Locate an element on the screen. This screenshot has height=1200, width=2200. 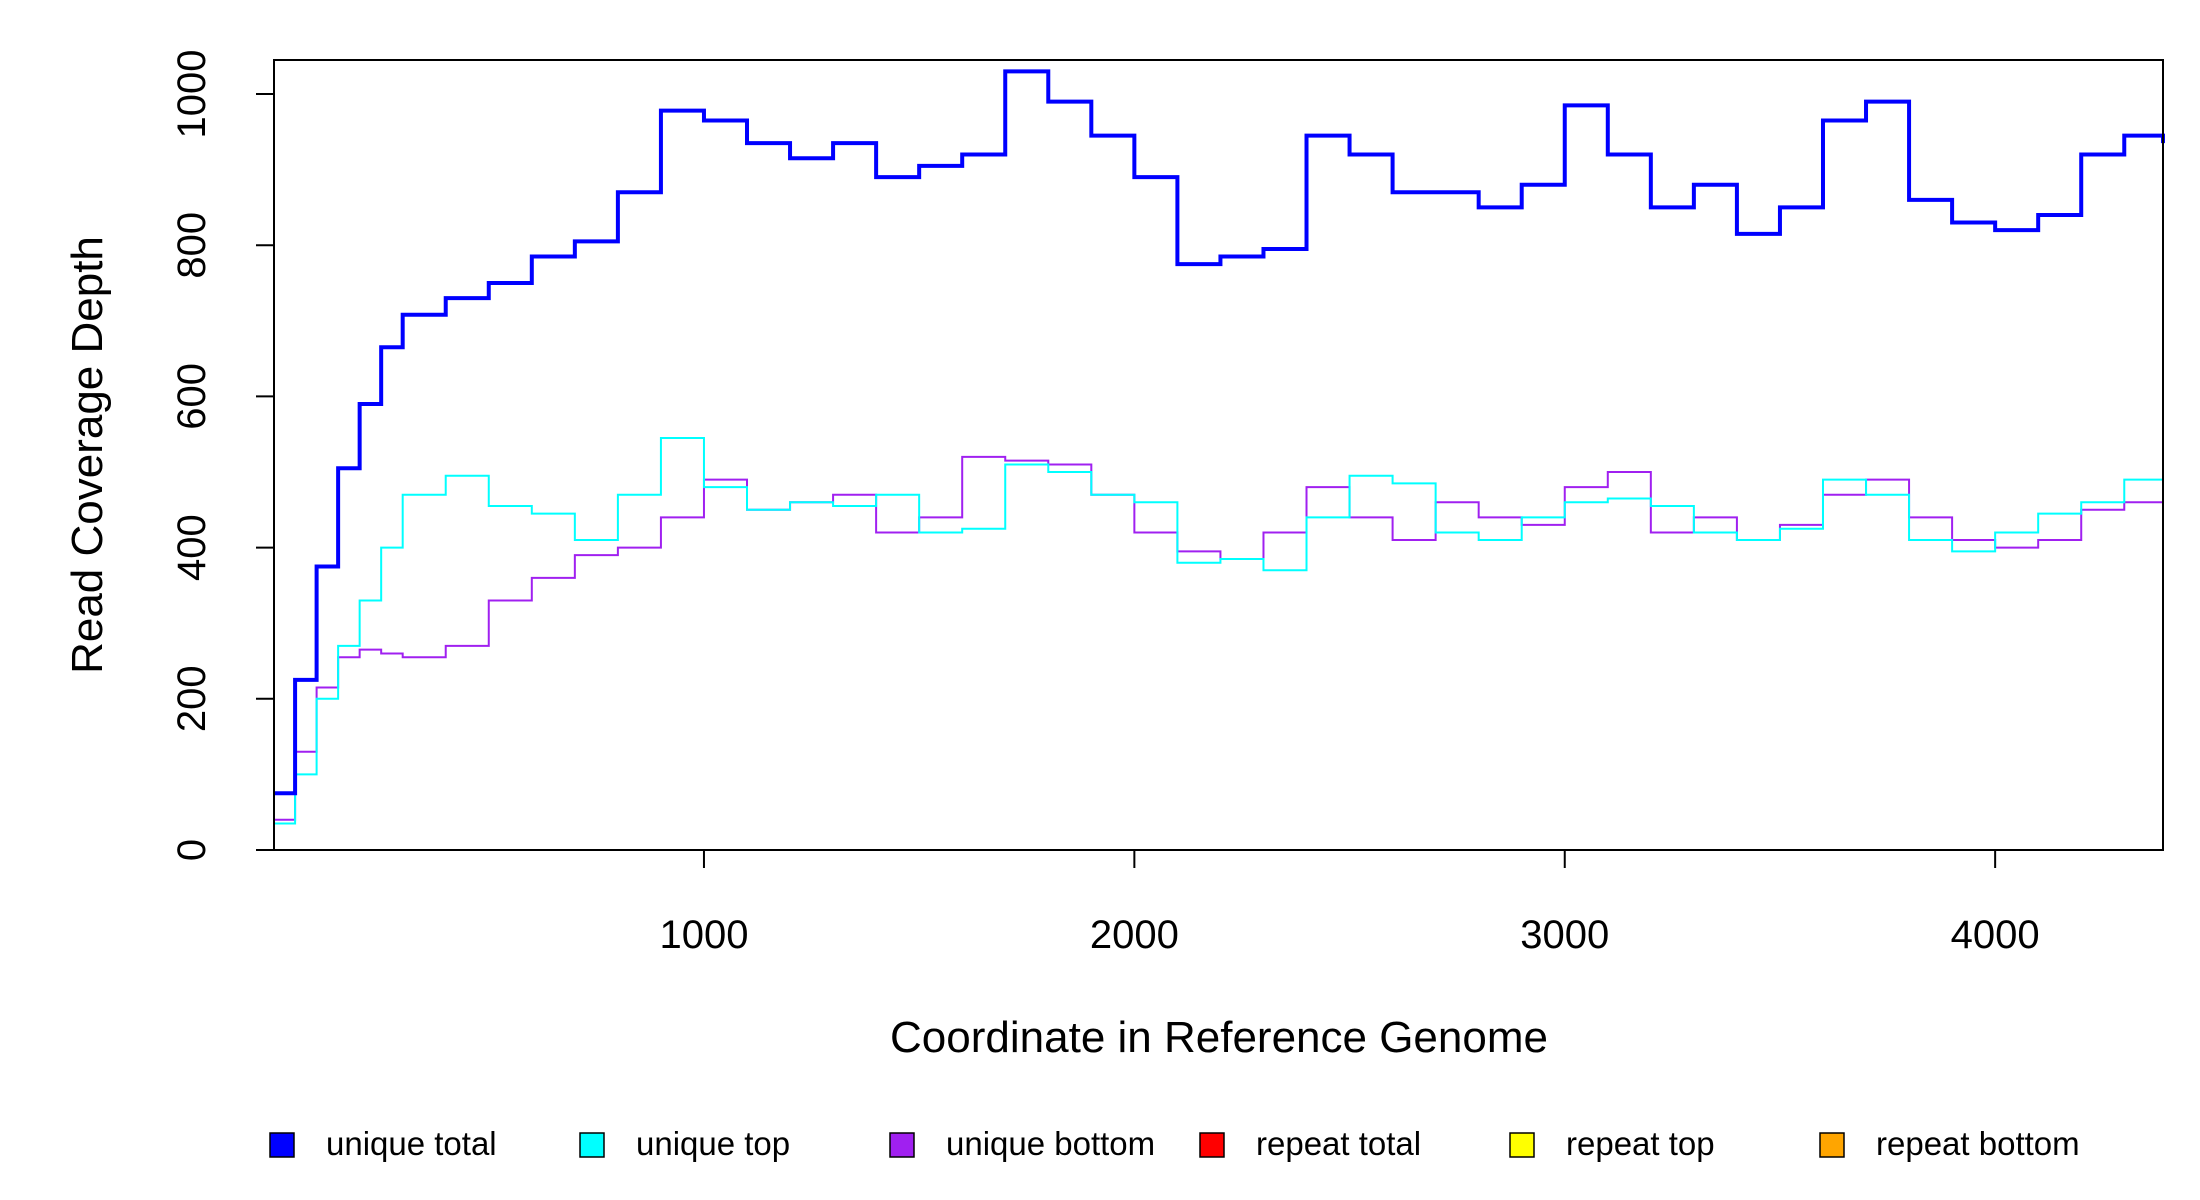
y-tick-label: 800 is located at coordinates (192, 245).